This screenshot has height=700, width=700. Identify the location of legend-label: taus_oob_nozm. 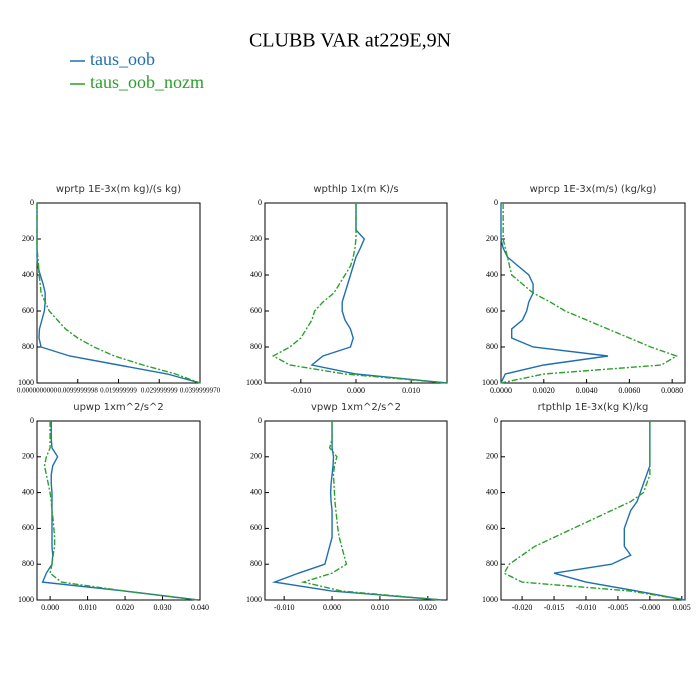
(147, 82).